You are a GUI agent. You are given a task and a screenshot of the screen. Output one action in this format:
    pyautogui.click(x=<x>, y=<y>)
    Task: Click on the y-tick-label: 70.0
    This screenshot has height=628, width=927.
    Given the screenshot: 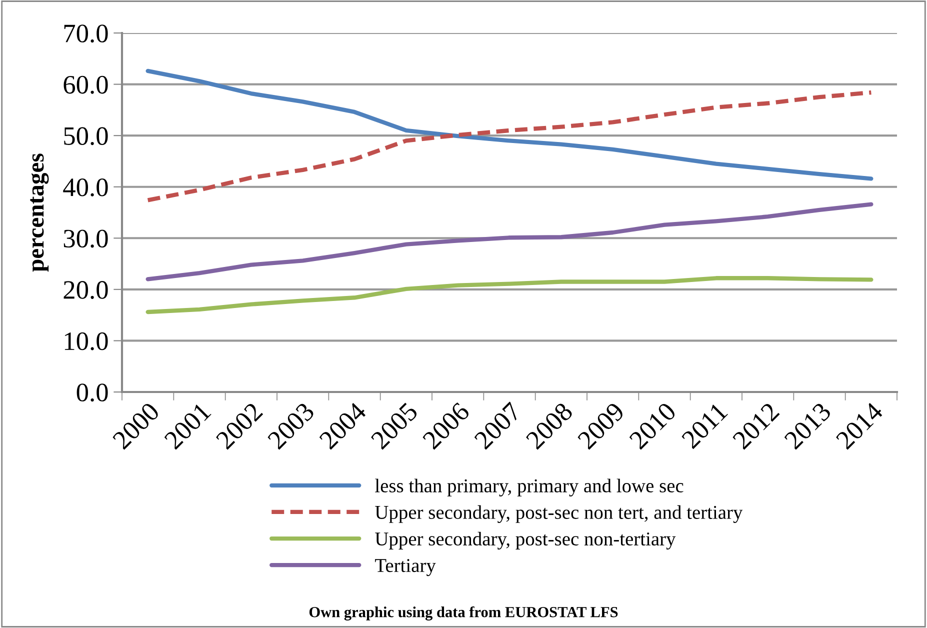 What is the action you would take?
    pyautogui.click(x=86, y=33)
    